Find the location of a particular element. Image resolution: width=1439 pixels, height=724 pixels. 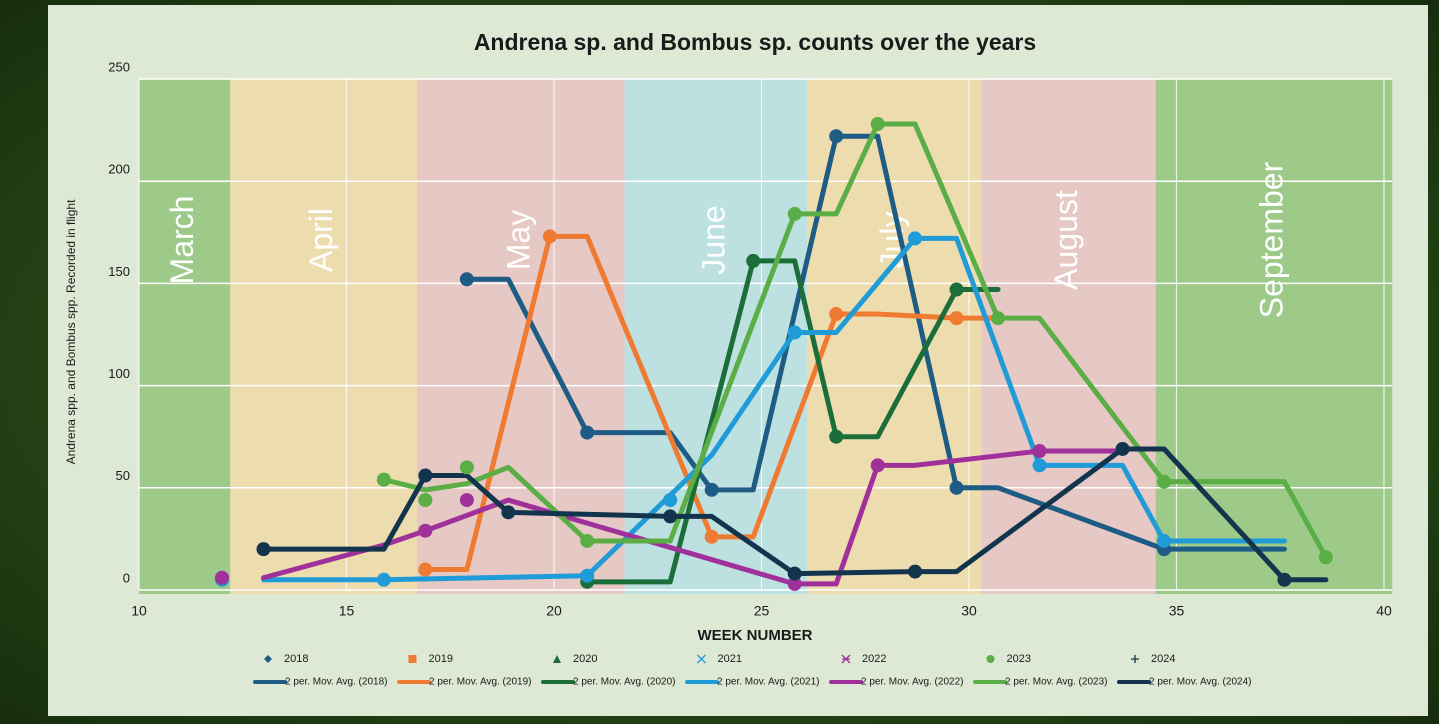

x-tick-label: 20 is located at coordinates (554, 611).